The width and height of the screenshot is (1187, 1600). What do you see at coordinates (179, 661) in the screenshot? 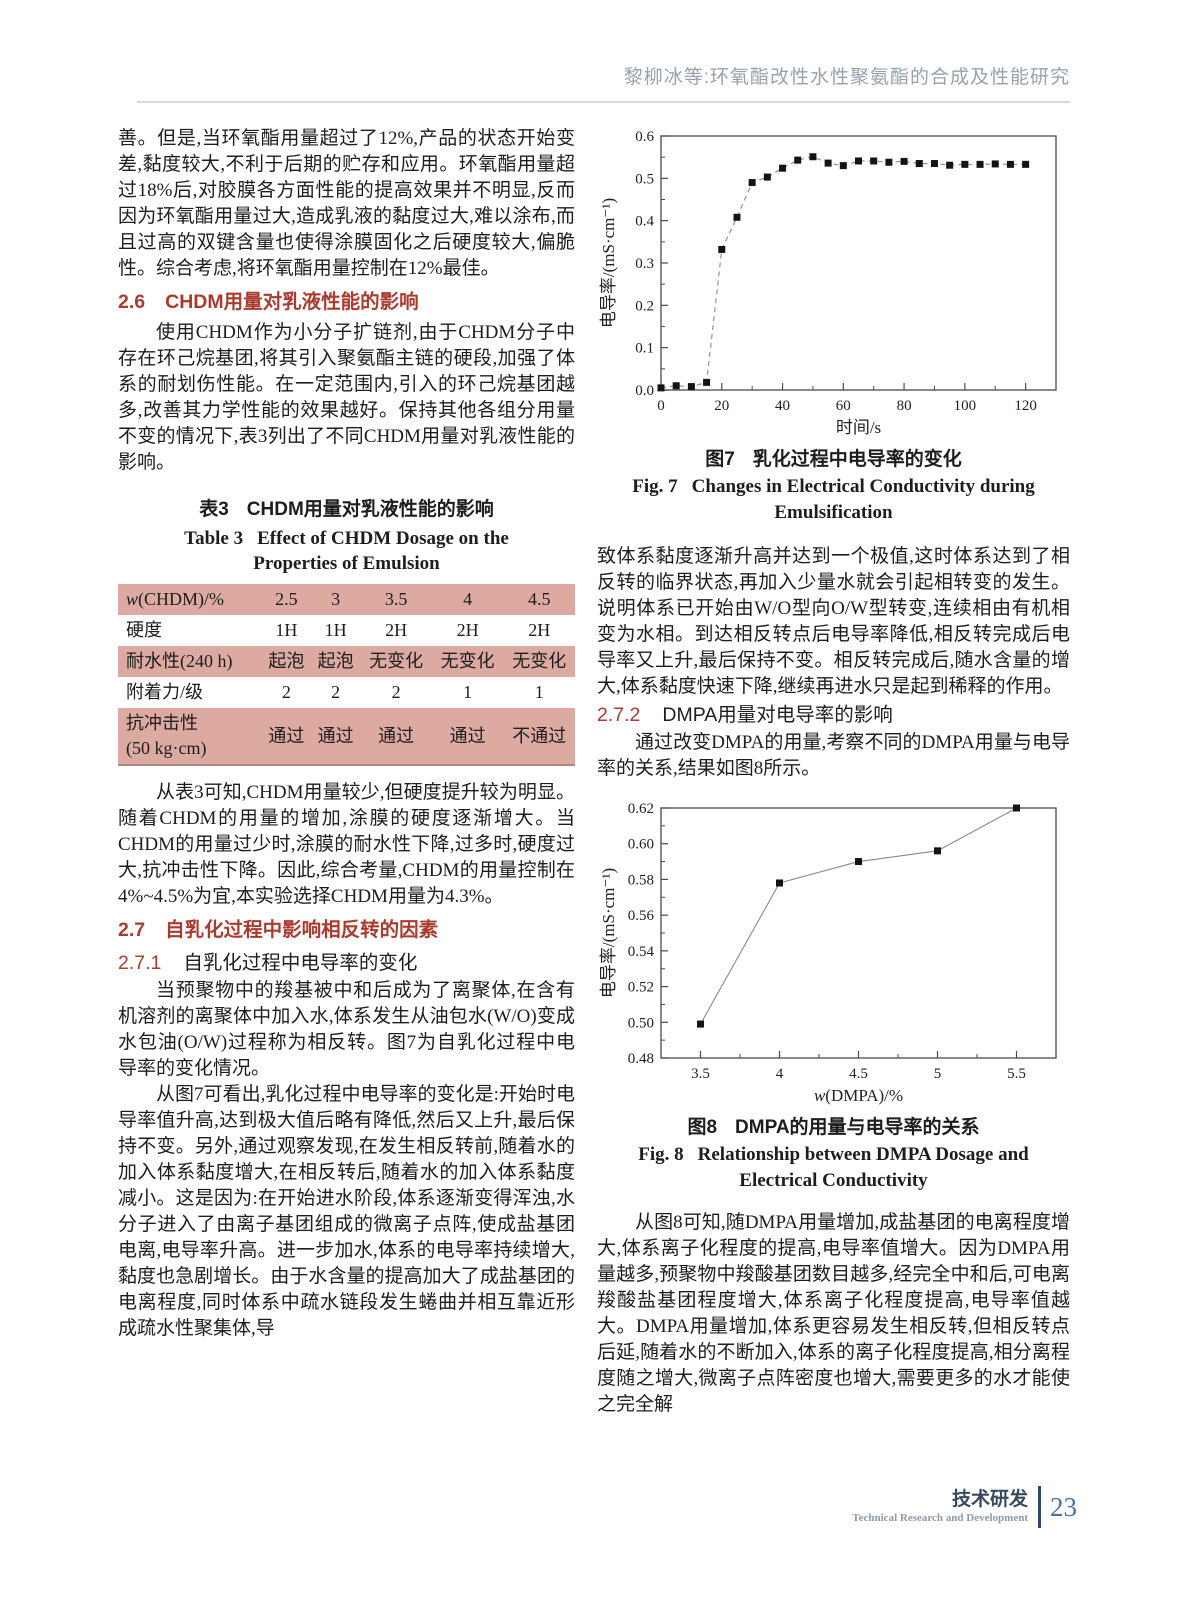
I see `row-label: 耐水性(240 h)` at bounding box center [179, 661].